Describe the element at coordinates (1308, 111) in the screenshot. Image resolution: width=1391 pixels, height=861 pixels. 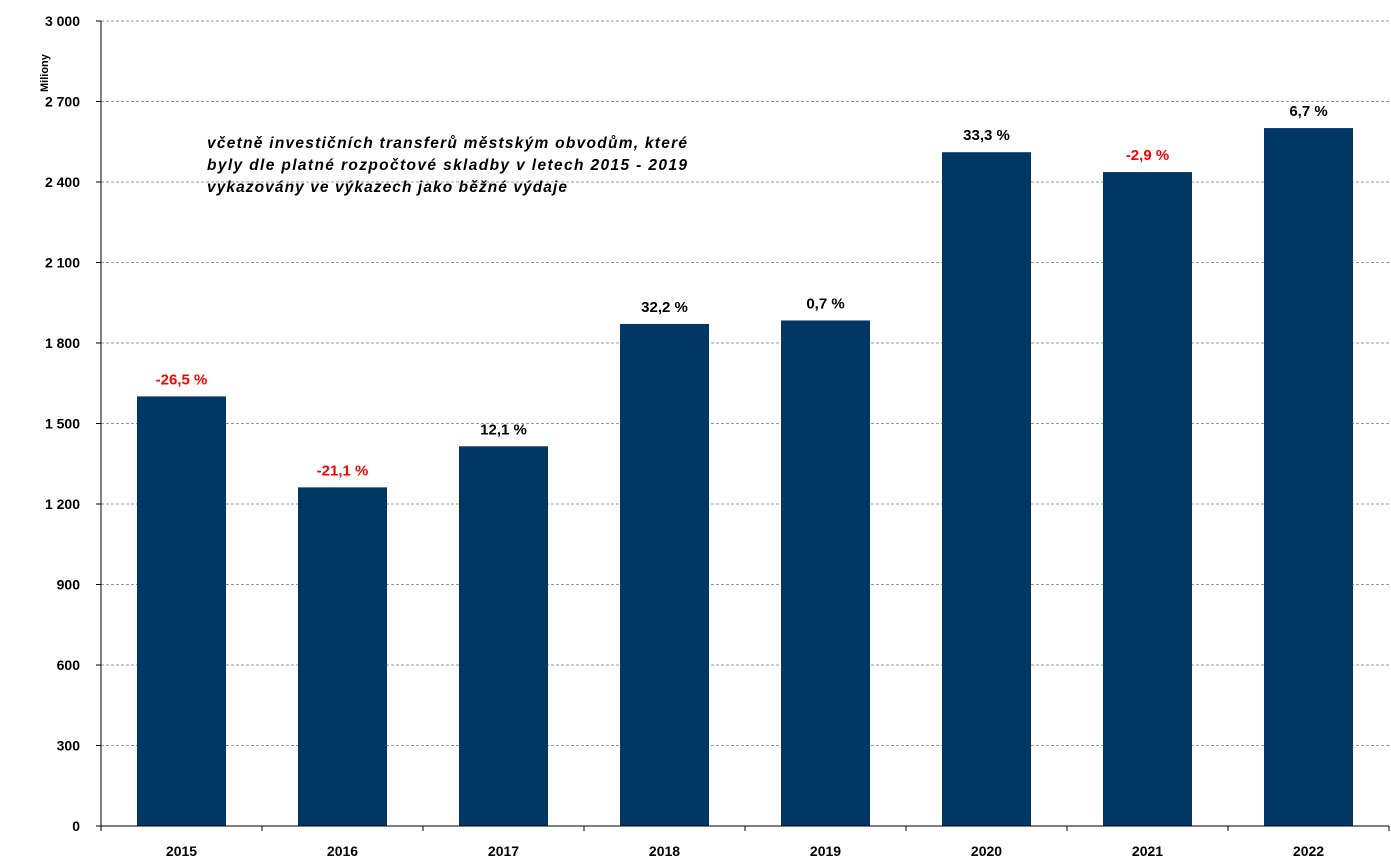
I see `data-label: 6,7 %` at that location.